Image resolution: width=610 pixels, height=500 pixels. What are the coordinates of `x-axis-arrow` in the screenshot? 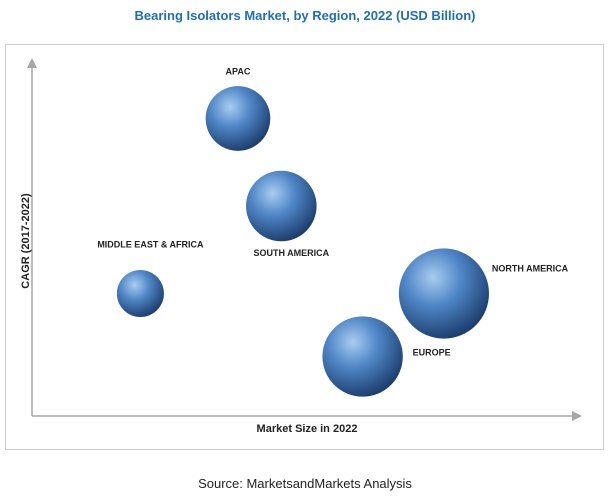 It's located at (577, 416).